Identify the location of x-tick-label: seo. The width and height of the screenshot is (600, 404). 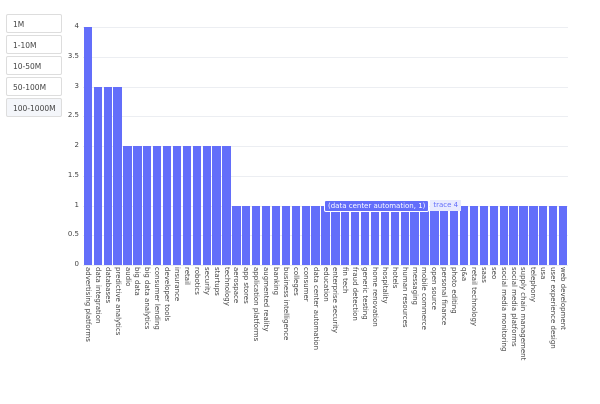
(493, 273).